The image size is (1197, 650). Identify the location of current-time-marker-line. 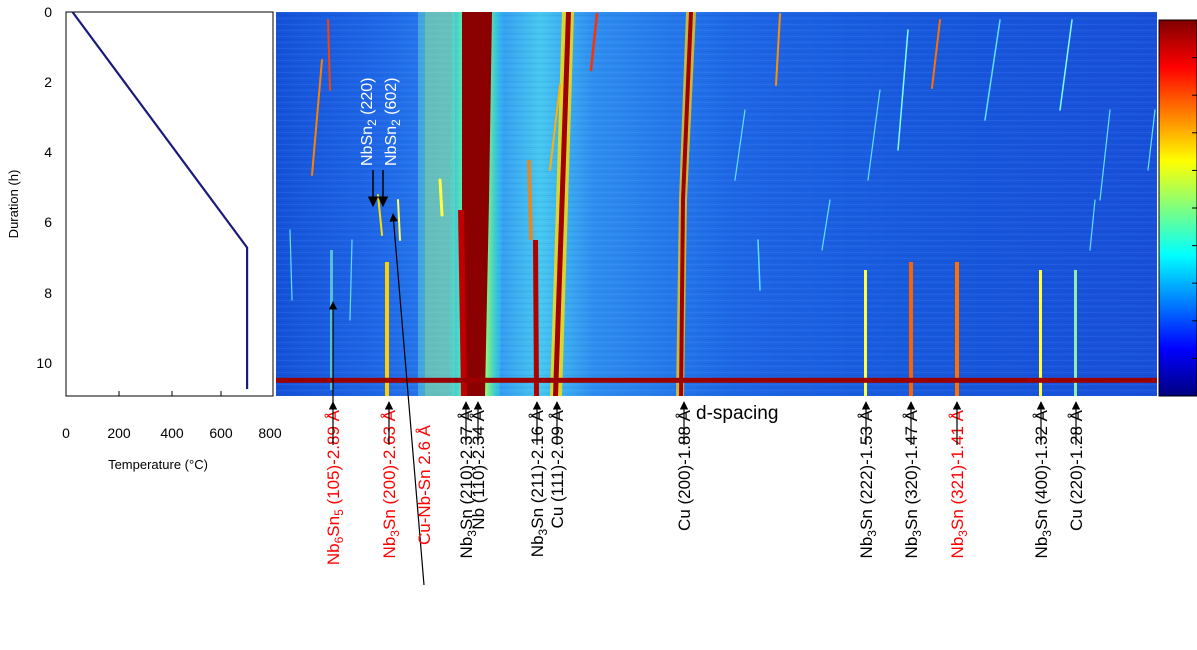
(716, 380).